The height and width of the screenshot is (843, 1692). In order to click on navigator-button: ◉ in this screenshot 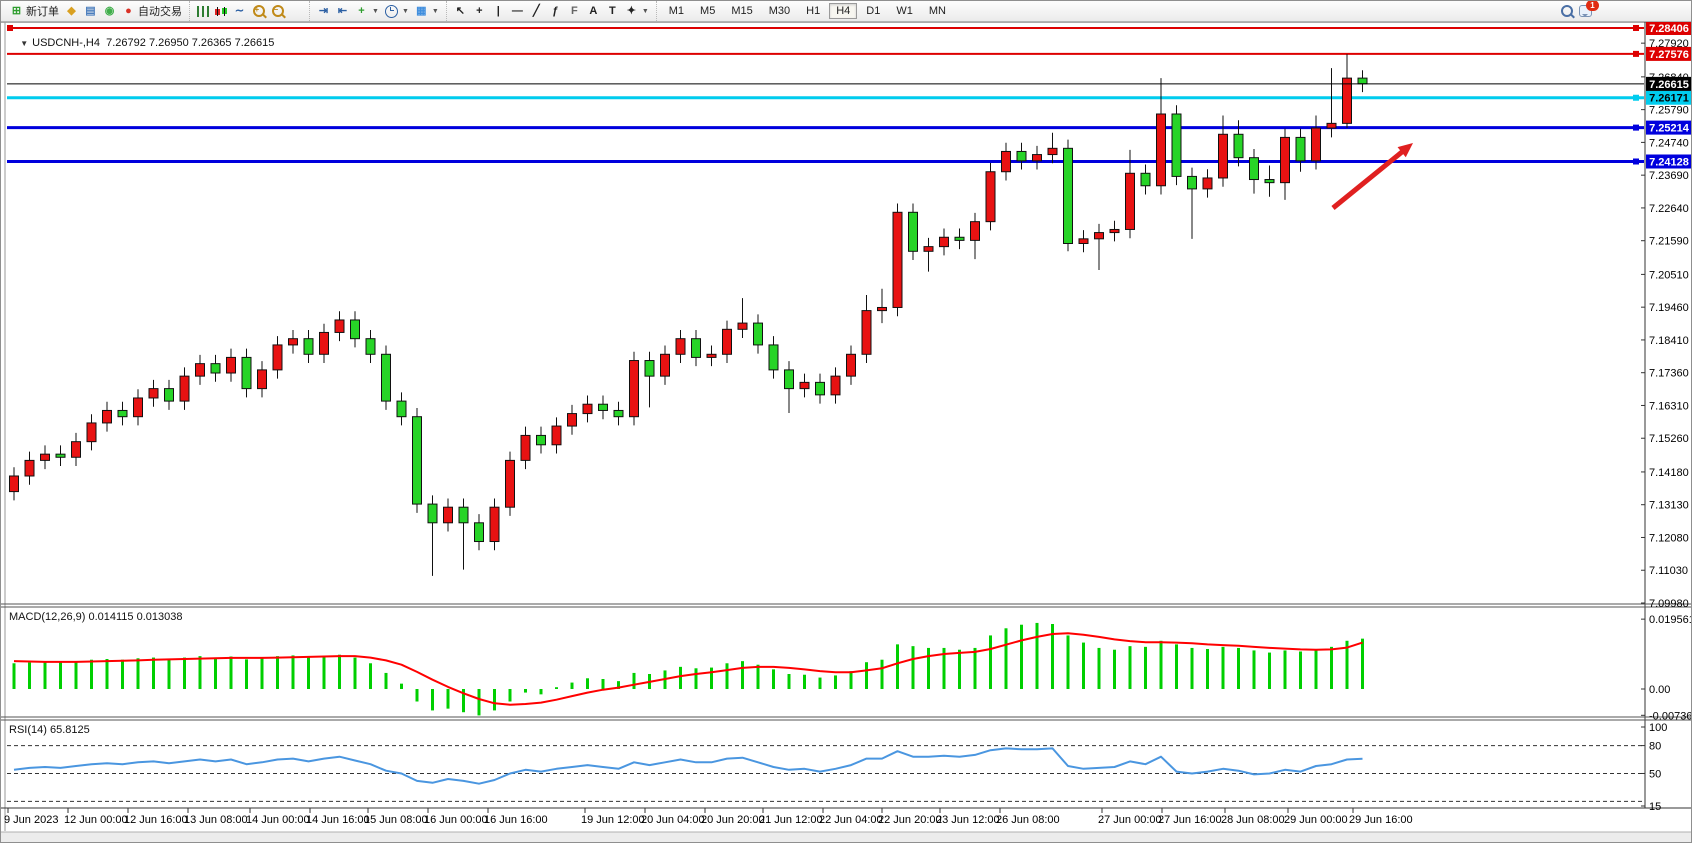, I will do `click(109, 11)`.